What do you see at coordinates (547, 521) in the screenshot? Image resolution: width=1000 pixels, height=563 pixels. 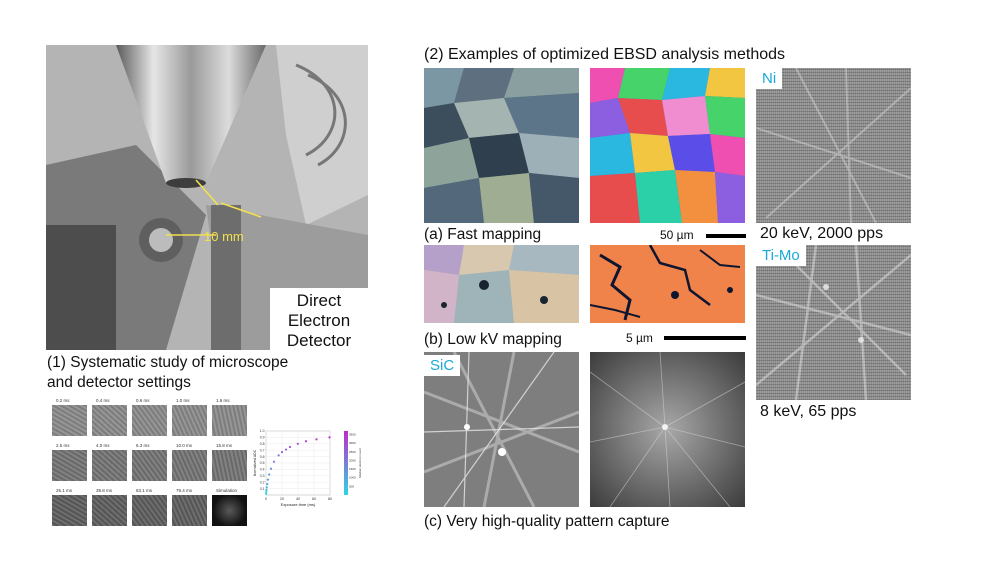 I see `high-quality-caption: (c) Very high-quality pattern capture` at bounding box center [547, 521].